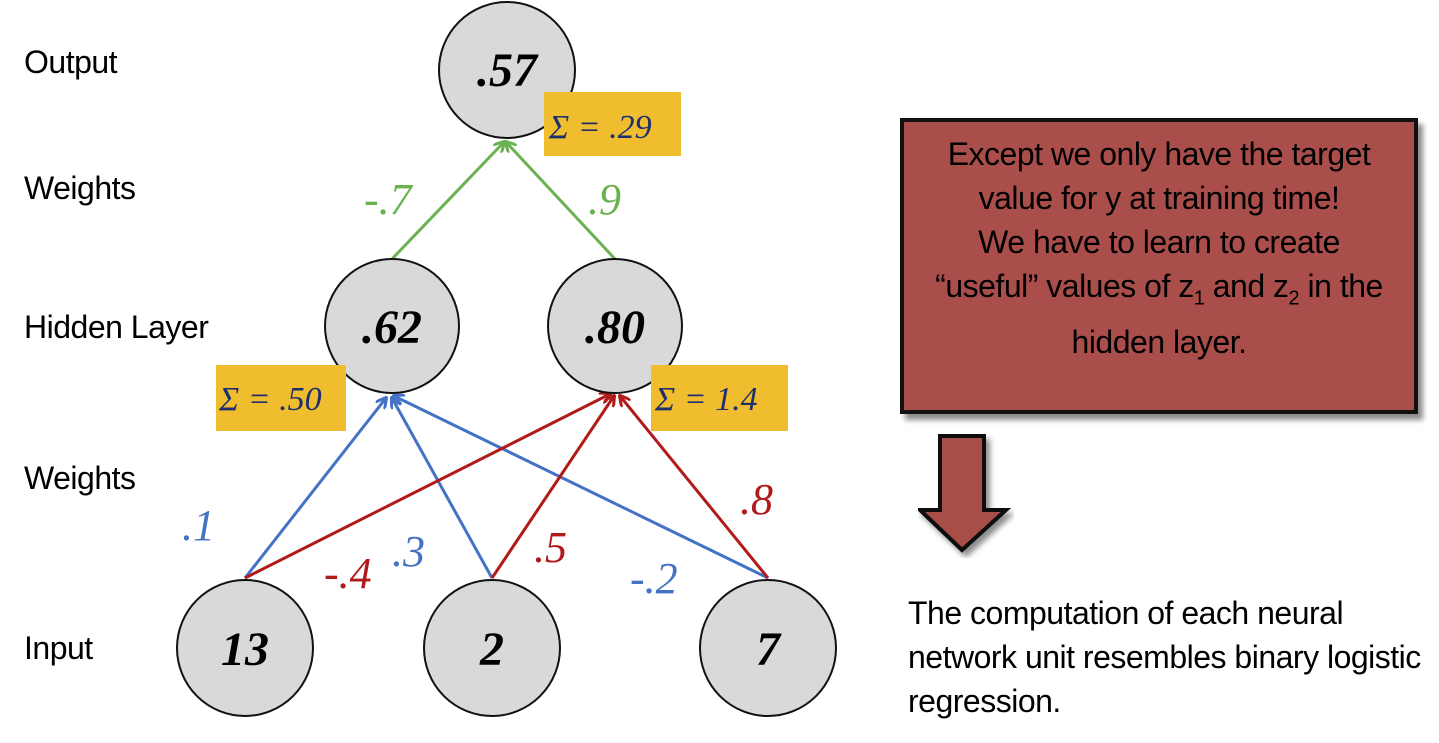  I want to click on edge-x3-h1, so click(581, 488).